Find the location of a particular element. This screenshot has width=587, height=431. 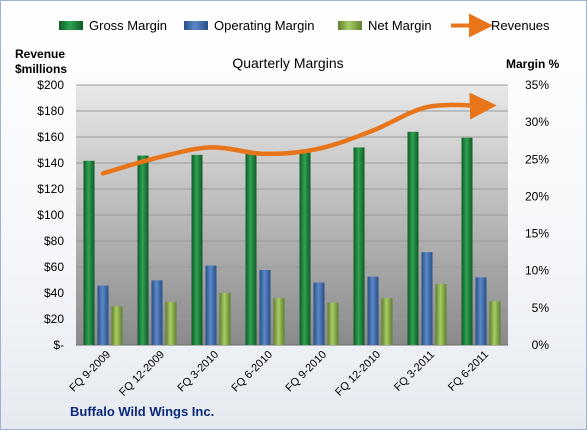

x-tick-label: FQ 3-2011 is located at coordinates (414, 371).